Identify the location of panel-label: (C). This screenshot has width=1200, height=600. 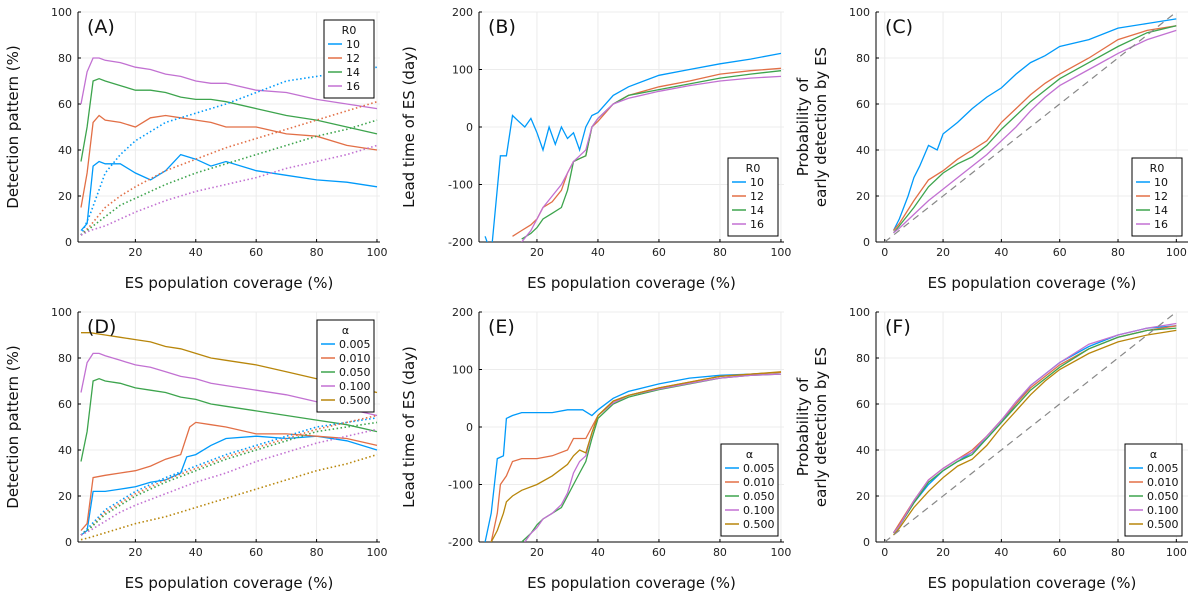
(899, 27).